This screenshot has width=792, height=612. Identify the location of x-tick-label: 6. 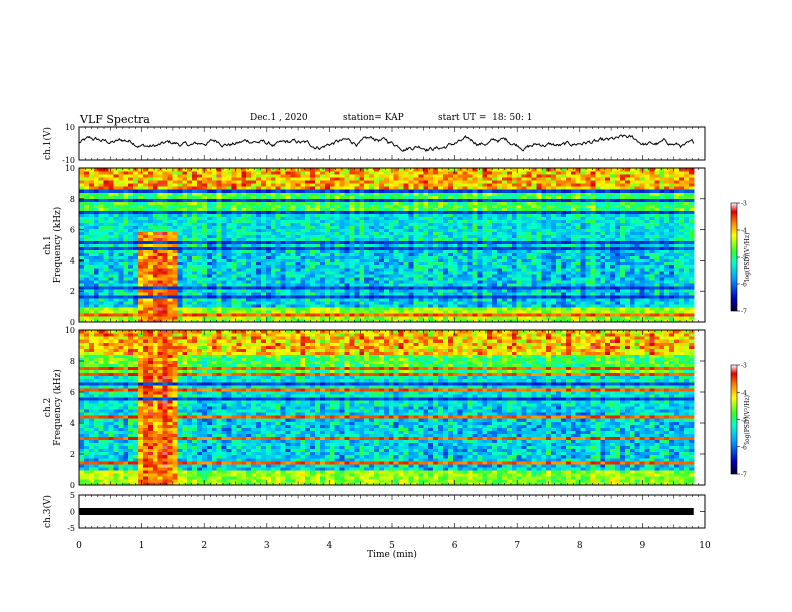
(455, 546).